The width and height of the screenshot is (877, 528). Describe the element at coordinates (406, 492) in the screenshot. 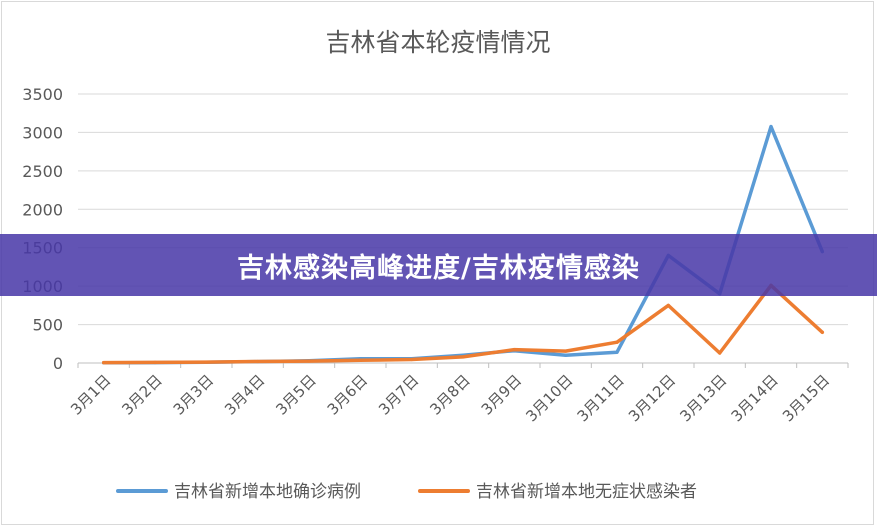

I see `legend: 吉林省新增本地确诊病例 吉林省新增本地无症状感染者` at that location.